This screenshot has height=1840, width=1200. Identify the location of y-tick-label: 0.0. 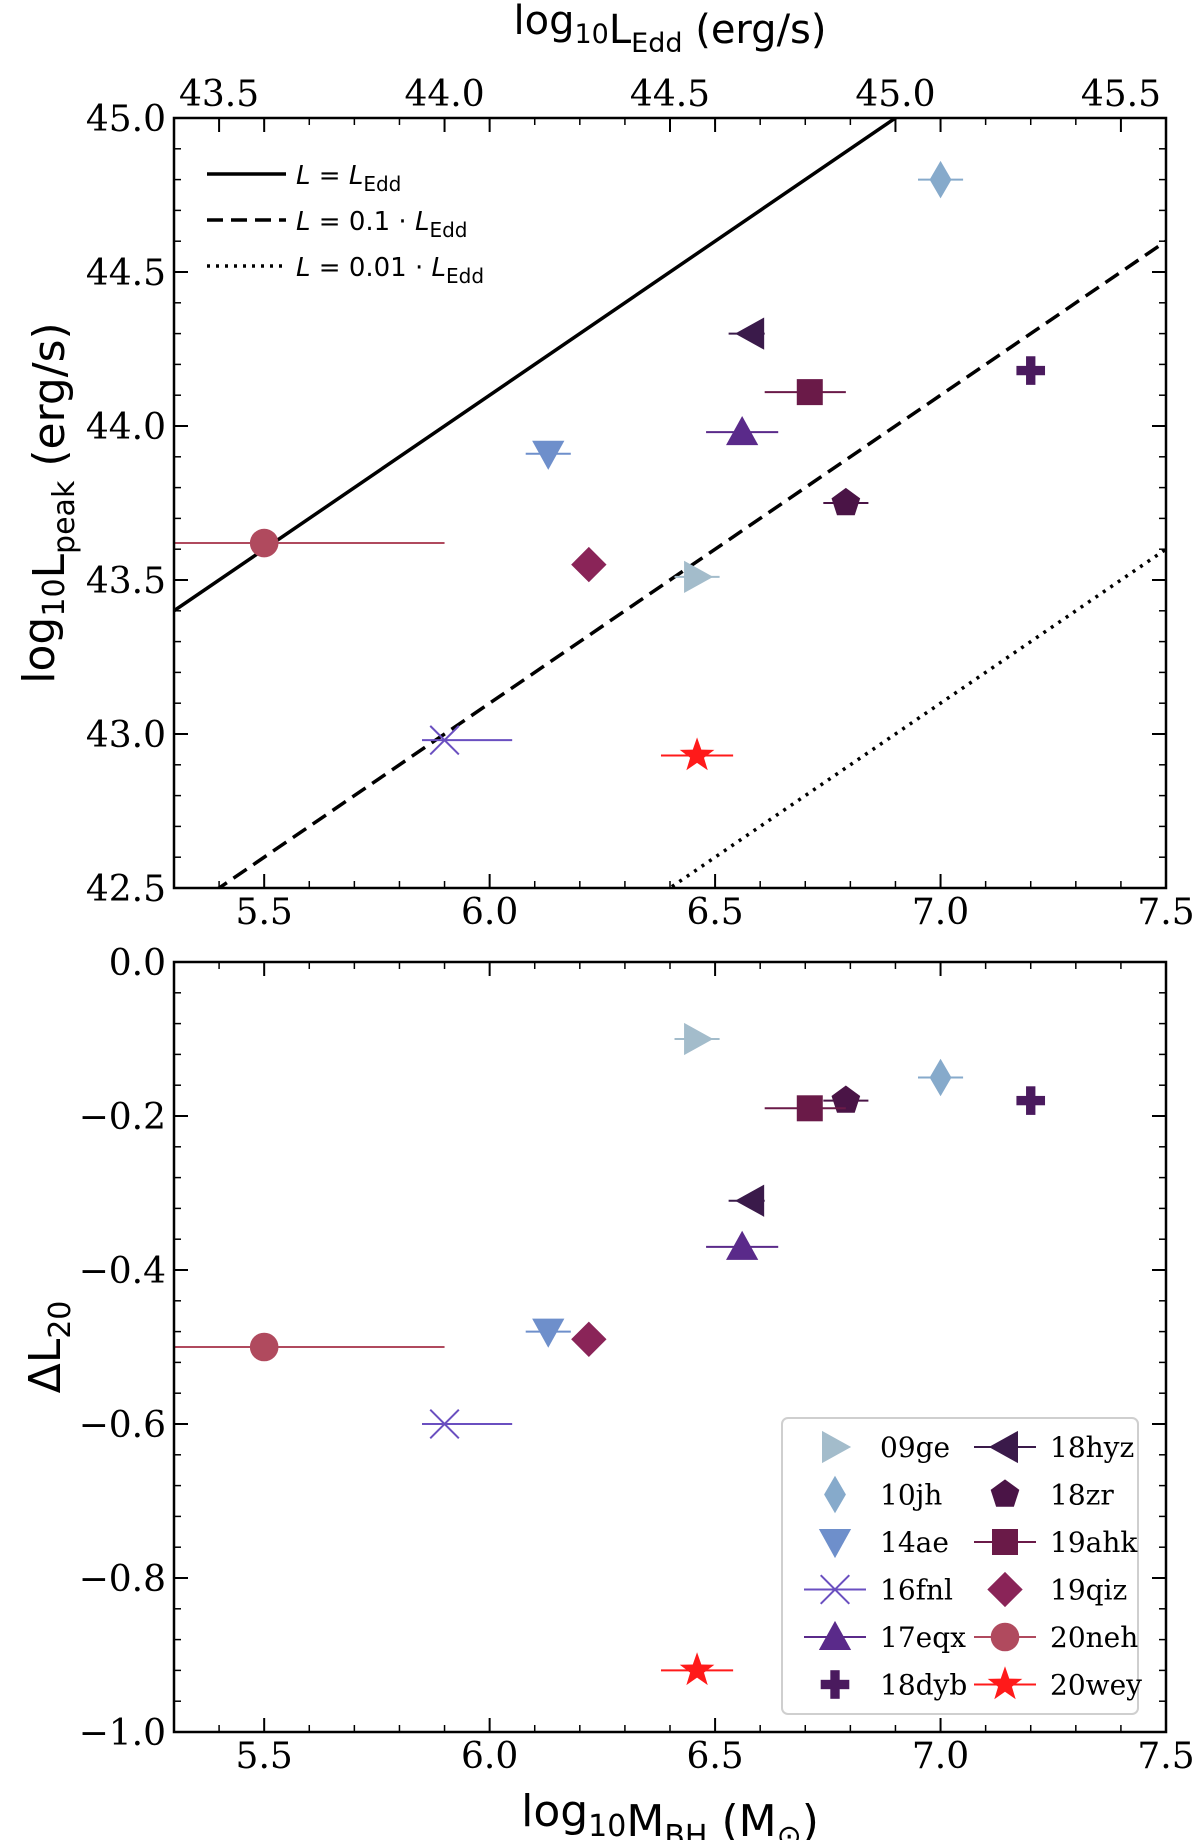
(137, 963).